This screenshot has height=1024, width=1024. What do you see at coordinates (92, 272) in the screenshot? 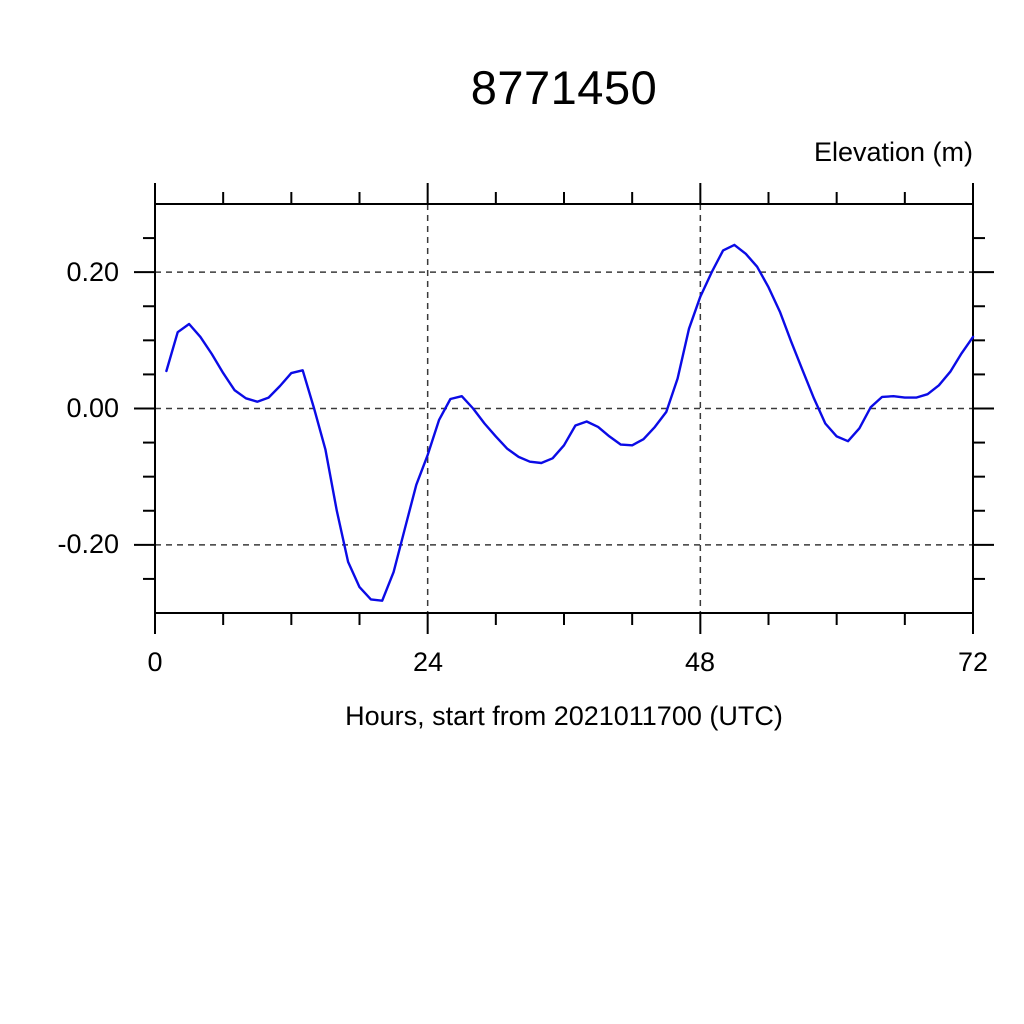
I see `y-tick-label-0.20: 0.20` at bounding box center [92, 272].